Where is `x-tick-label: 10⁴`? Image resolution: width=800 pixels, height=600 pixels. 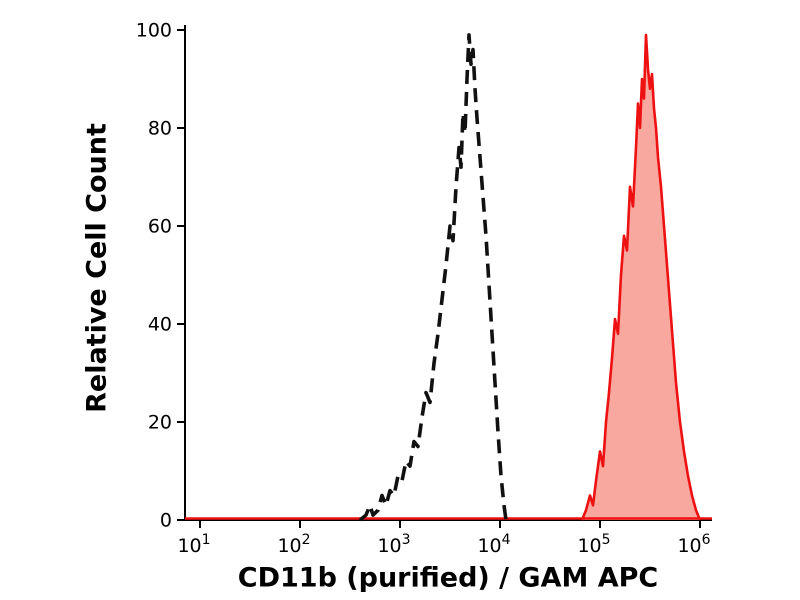
x-tick-label: 10⁴ is located at coordinates (493, 544).